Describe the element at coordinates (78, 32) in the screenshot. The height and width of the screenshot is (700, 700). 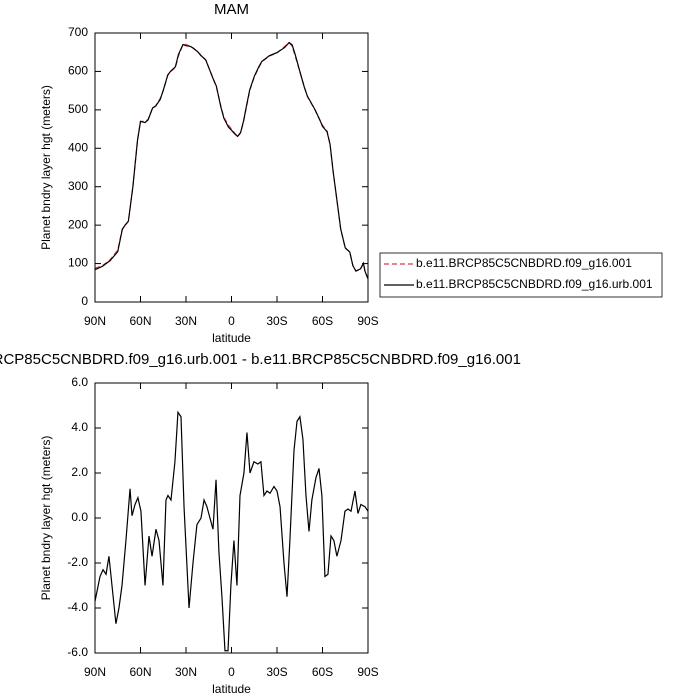
I see `y-tick-label: 700` at that location.